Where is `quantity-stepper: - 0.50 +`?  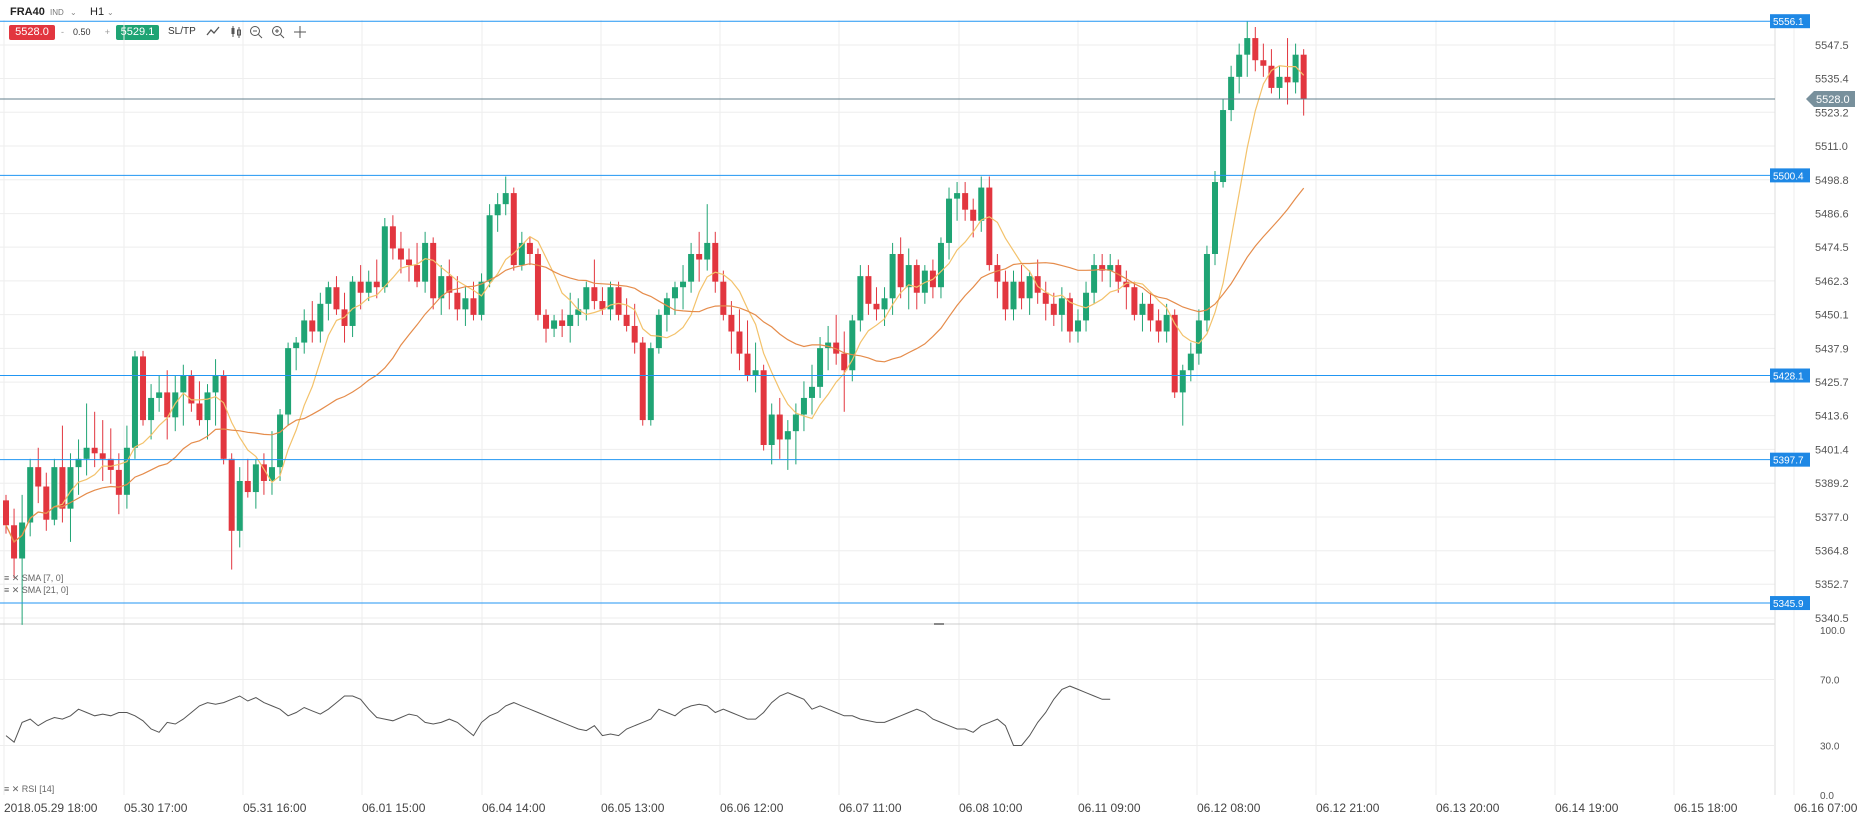
quantity-stepper: - 0.50 + is located at coordinates (86, 32).